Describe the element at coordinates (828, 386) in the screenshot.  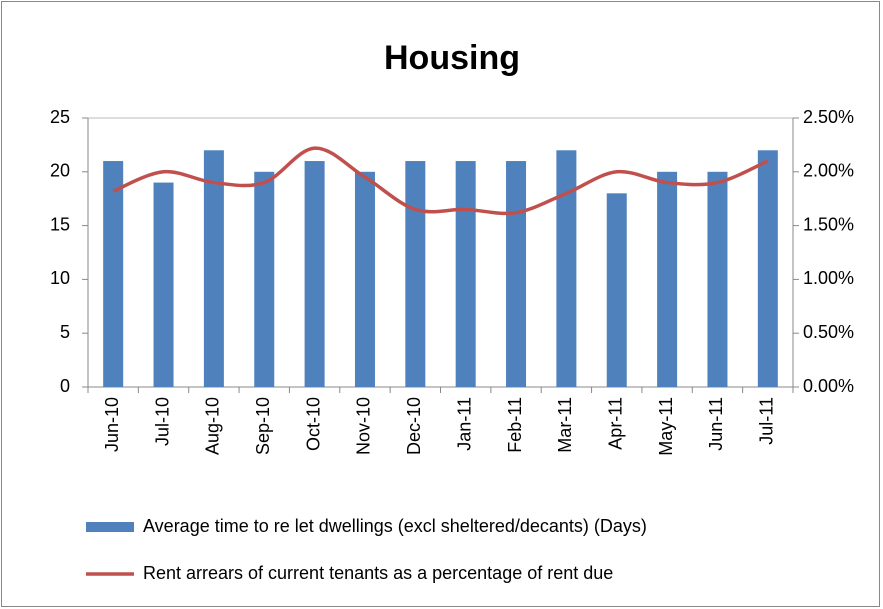
I see `y2-tick-label: 0.00%` at that location.